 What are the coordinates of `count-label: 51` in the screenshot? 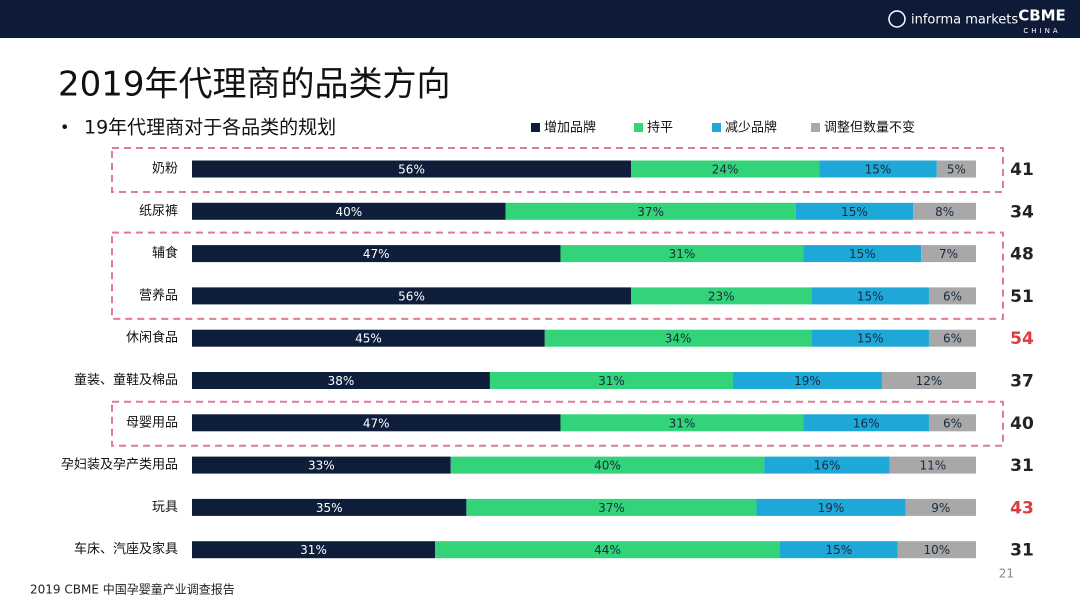 It's located at (1022, 297).